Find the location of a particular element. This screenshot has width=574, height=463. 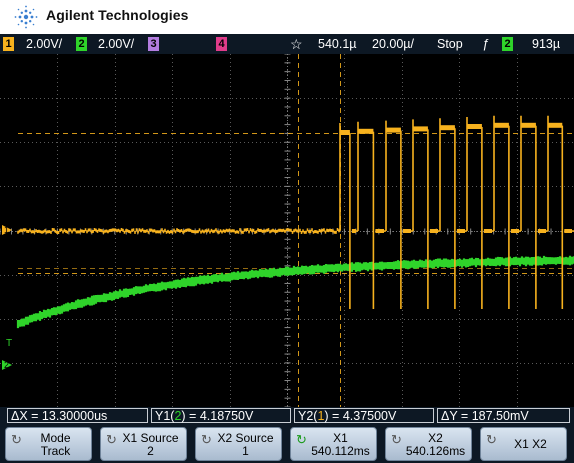

y1-value: ) = 4.18750V is located at coordinates (217, 416).